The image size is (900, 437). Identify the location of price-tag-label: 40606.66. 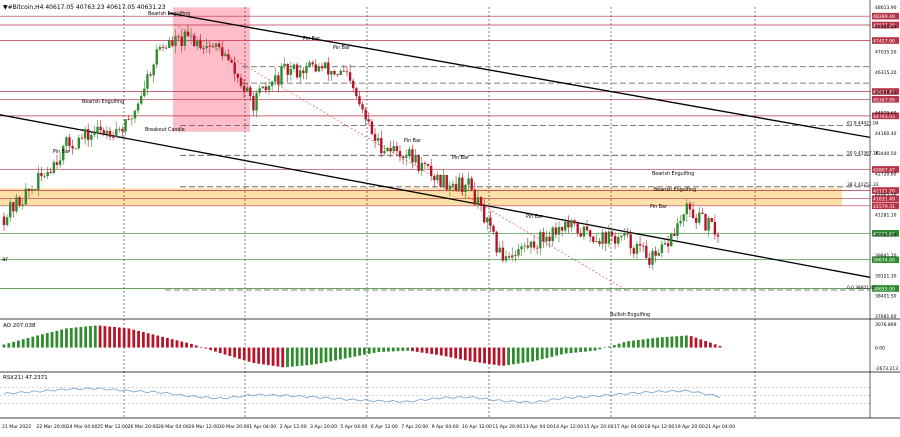
(884, 234).